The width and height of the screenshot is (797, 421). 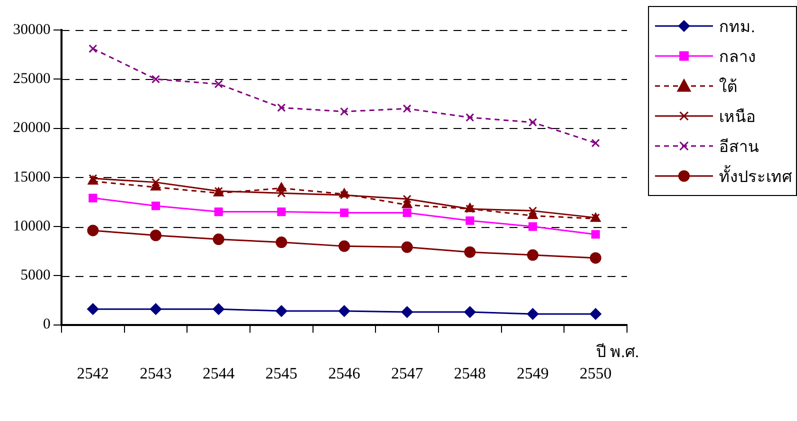 What do you see at coordinates (739, 147) in the screenshot?
I see `legend-label: อีสาน` at bounding box center [739, 147].